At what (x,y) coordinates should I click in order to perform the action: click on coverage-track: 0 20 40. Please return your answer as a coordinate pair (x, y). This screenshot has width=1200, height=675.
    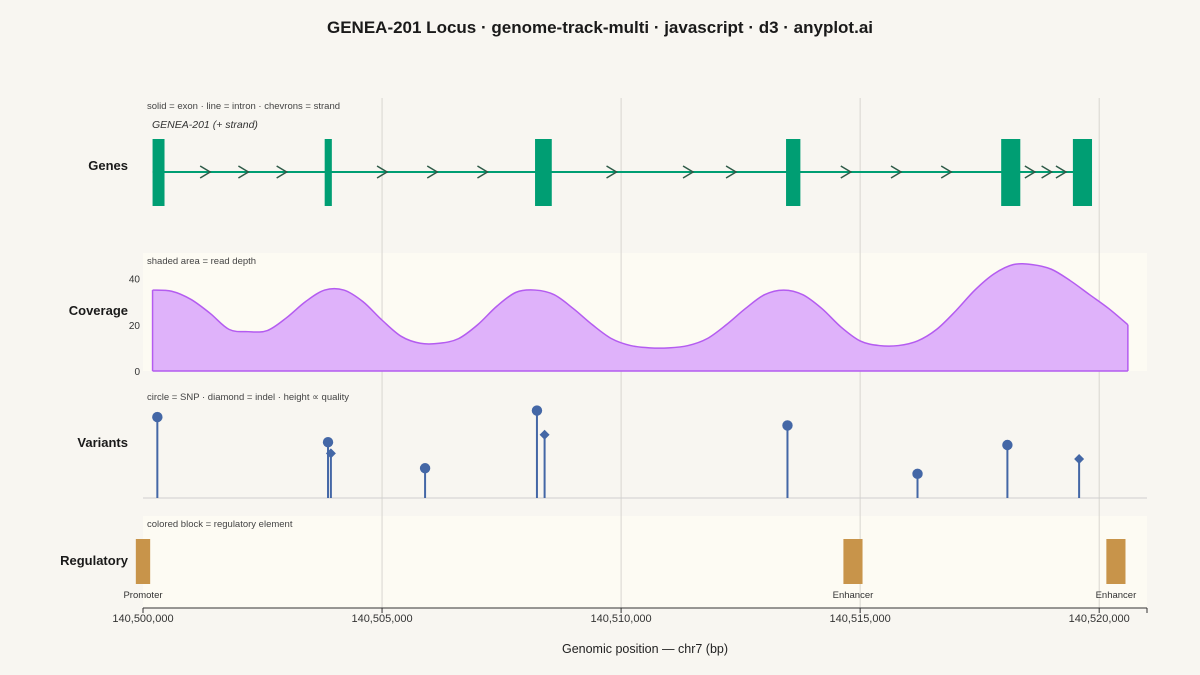
    Looking at the image, I should click on (629, 320).